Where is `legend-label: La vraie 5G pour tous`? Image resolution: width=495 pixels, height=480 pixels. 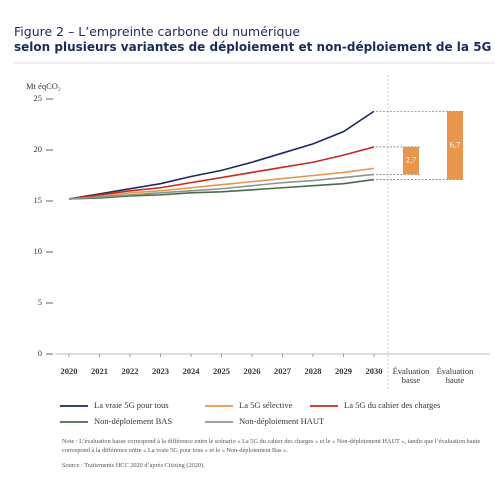 legend-label: La vraie 5G pour tous is located at coordinates (131, 405).